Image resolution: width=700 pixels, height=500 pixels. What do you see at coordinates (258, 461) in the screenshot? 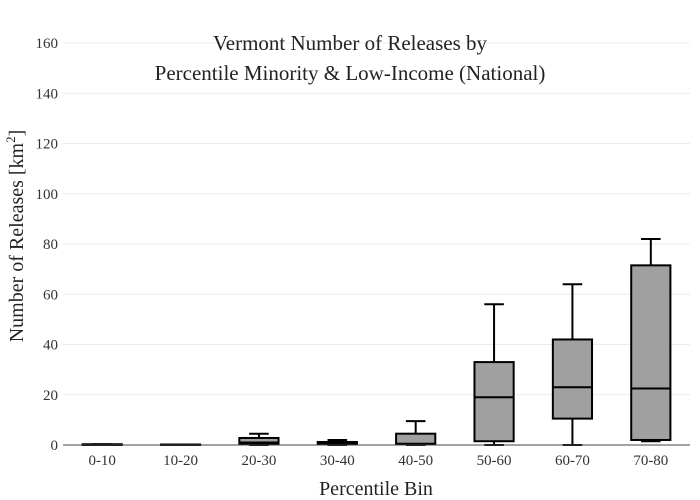
I see `x-tick-label: 20-30` at bounding box center [258, 461].